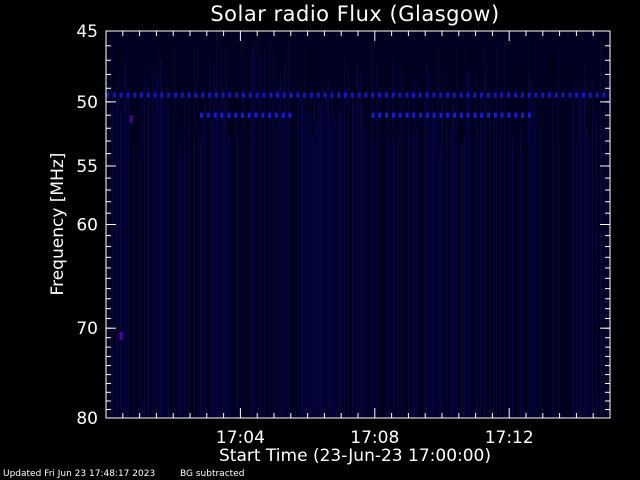 Image resolution: width=640 pixels, height=480 pixels. Describe the element at coordinates (87, 419) in the screenshot. I see `y-tick-label: 80` at that location.